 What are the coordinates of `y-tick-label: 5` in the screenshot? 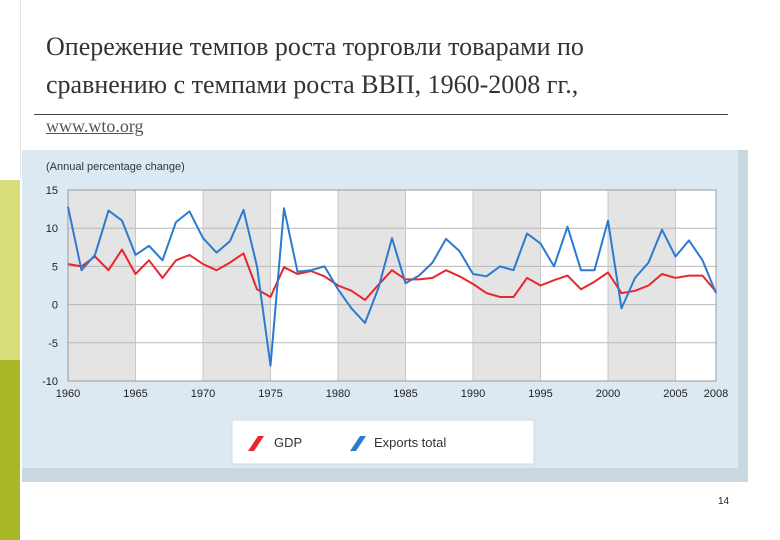 It's located at (55, 267).